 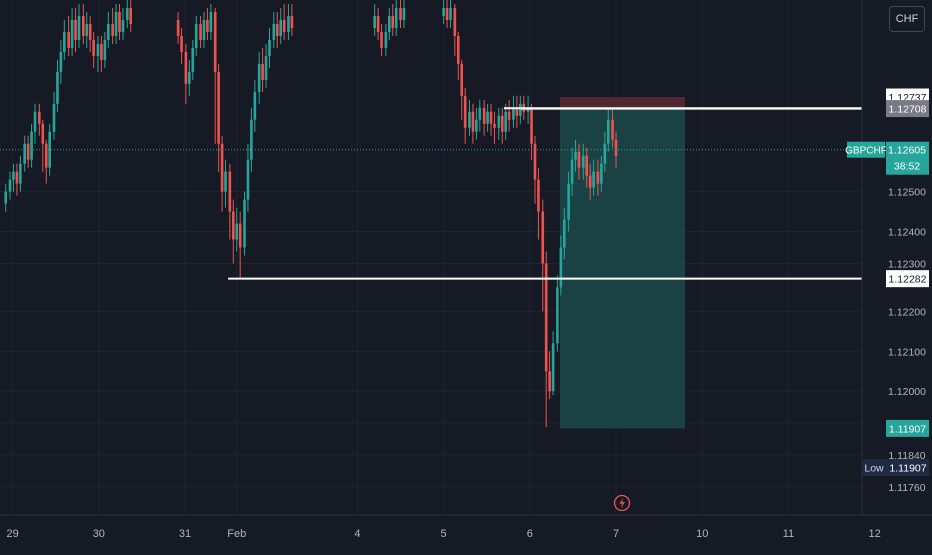 I want to click on currency-button: CHF, so click(x=907, y=19).